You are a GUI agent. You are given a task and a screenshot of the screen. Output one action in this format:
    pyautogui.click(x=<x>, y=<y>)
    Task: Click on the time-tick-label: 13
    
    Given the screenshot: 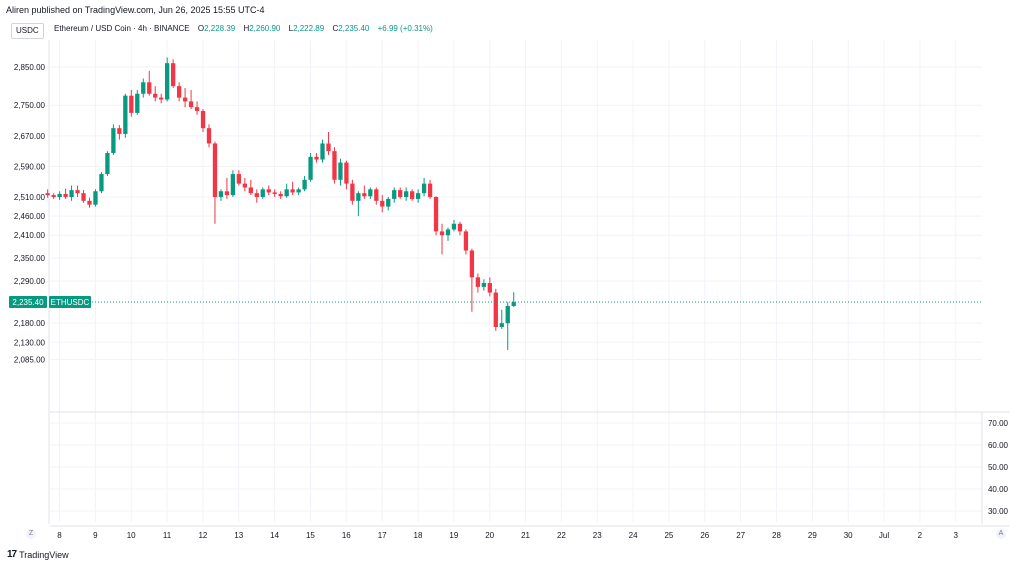 What is the action you would take?
    pyautogui.click(x=238, y=535)
    